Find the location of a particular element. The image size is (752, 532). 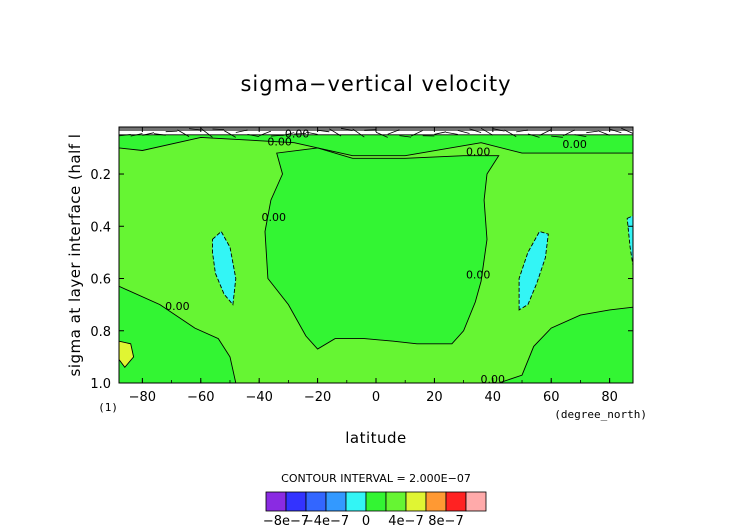

y-axis-label: sigma at layer interface (half l is located at coordinates (75, 255).